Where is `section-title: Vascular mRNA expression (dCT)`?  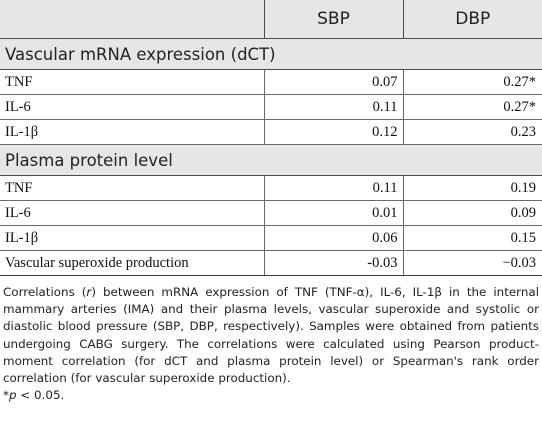 section-title: Vascular mRNA expression (dCT) is located at coordinates (271, 54).